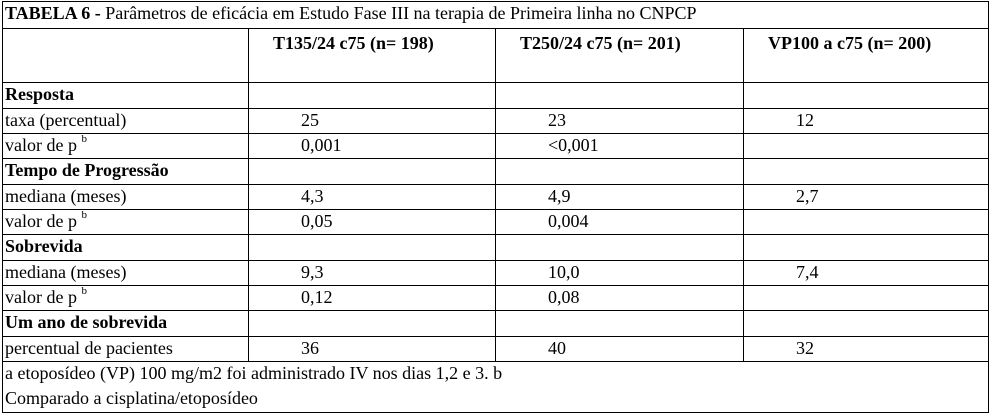  What do you see at coordinates (125, 55) in the screenshot?
I see `header-cell` at bounding box center [125, 55].